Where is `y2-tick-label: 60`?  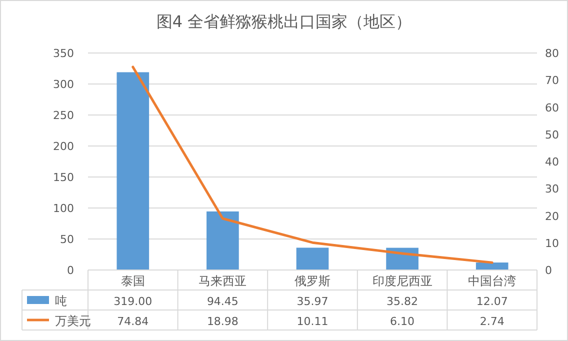 y2-tick-label: 60 is located at coordinates (552, 107).